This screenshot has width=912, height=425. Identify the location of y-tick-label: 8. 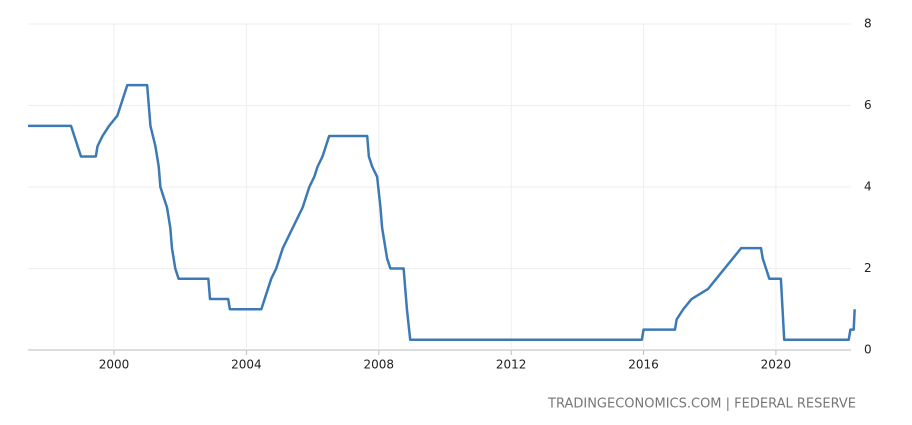
(868, 24).